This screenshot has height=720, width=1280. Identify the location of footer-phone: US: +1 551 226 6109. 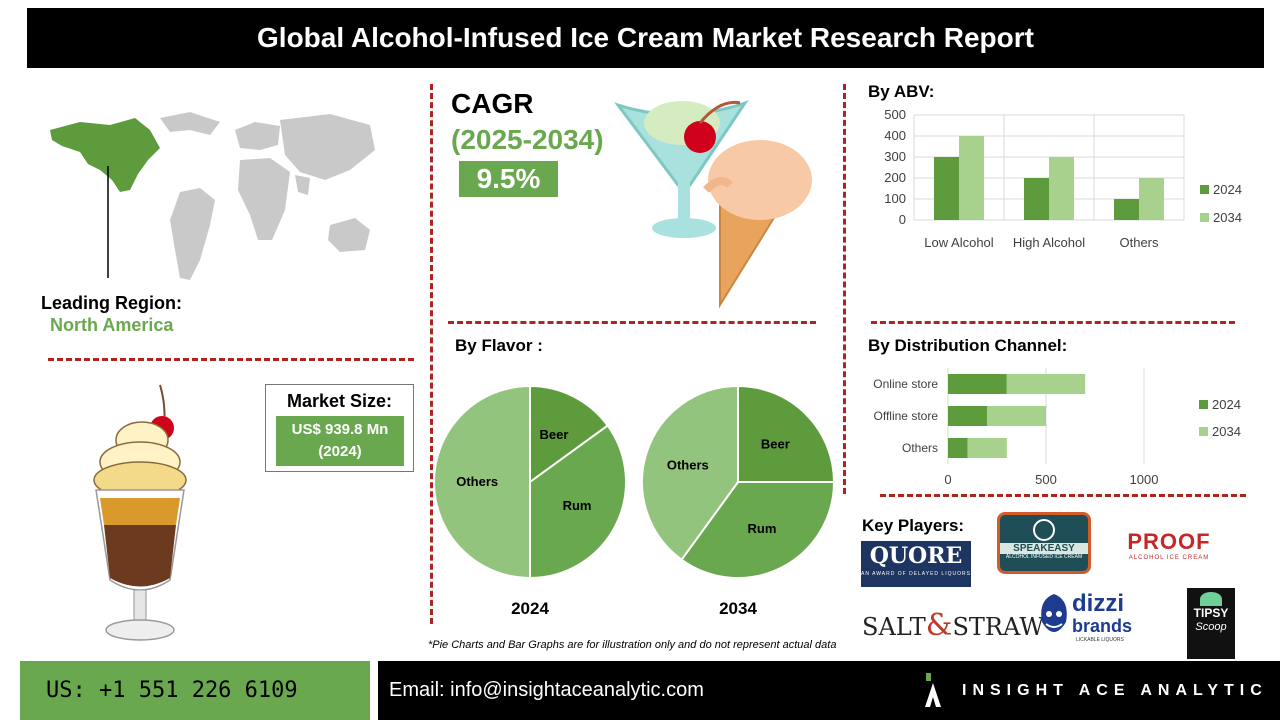
(195, 690).